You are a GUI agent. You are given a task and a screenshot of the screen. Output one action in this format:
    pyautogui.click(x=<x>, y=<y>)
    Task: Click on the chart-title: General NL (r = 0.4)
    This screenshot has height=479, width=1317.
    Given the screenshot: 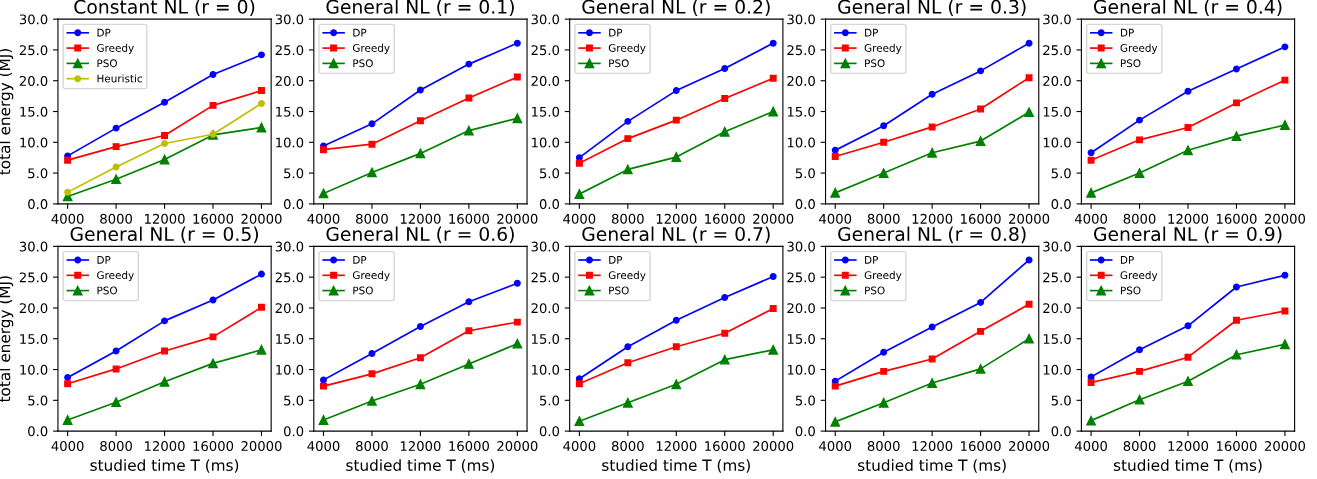 What is the action you would take?
    pyautogui.click(x=1188, y=8)
    